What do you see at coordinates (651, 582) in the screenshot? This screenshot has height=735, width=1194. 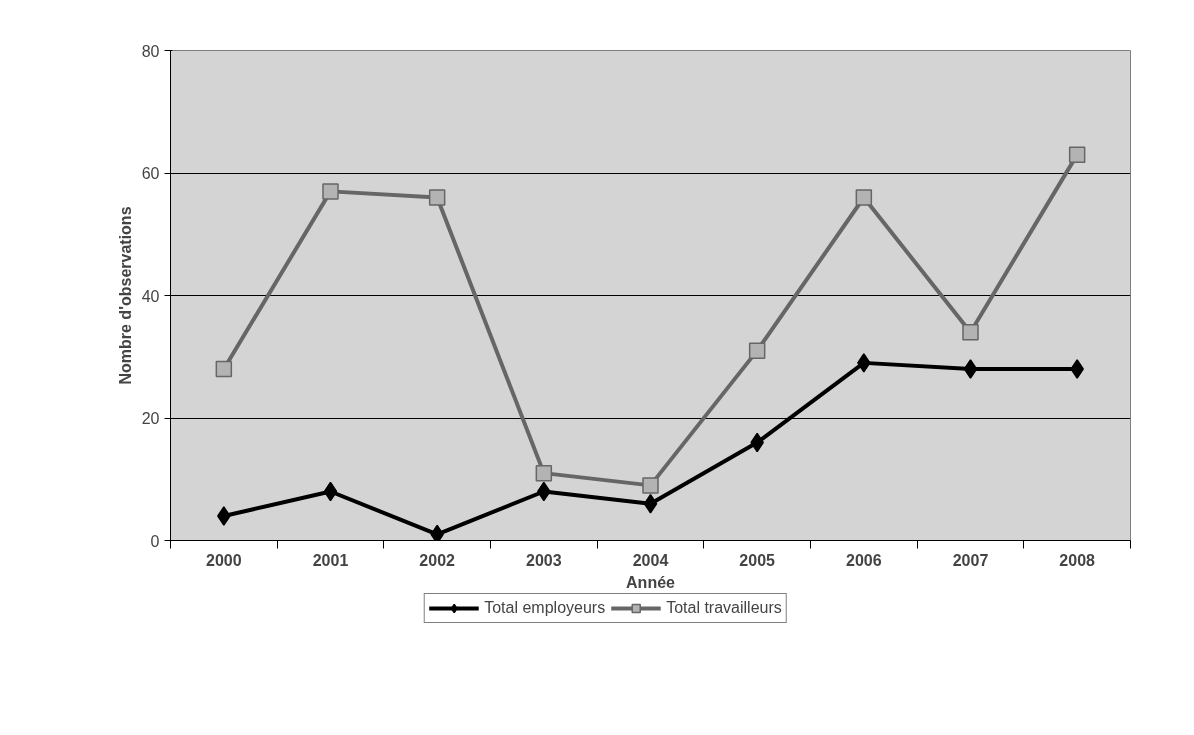 I see `x-axis-title: Année` at bounding box center [651, 582].